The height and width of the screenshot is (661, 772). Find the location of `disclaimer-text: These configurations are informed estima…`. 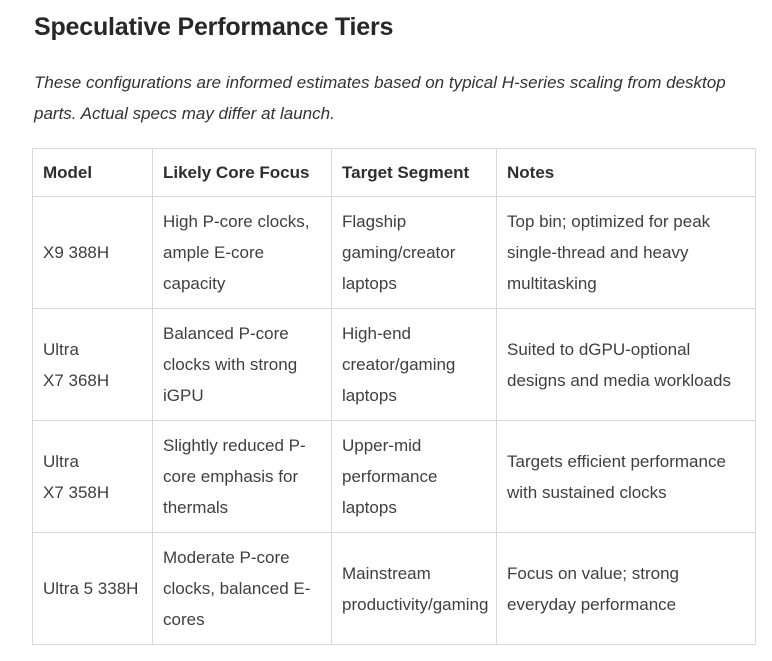

disclaimer-text: These configurations are informed estima… is located at coordinates (380, 98).